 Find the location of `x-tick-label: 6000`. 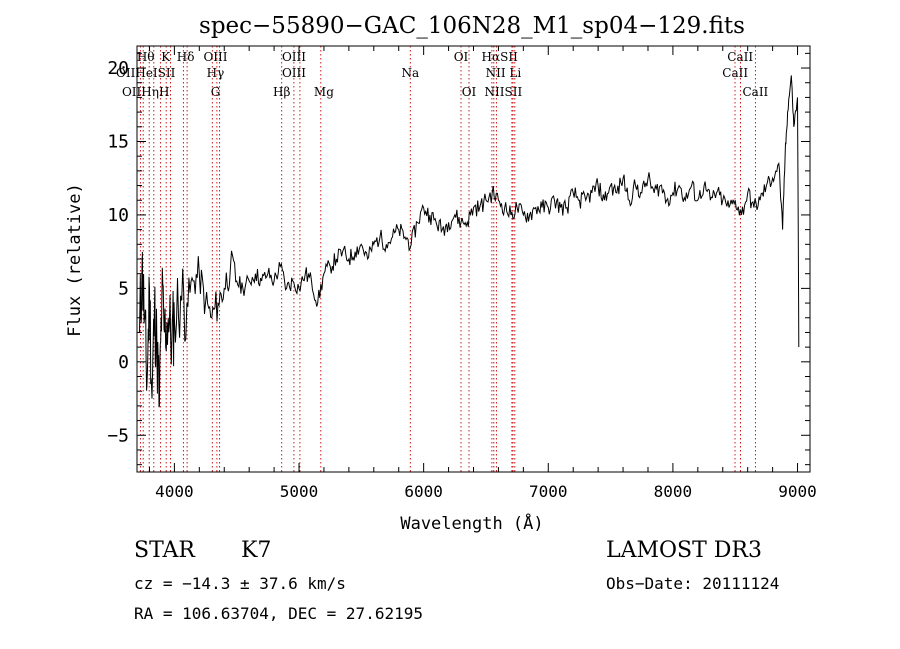

x-tick-label: 6000 is located at coordinates (423, 491).